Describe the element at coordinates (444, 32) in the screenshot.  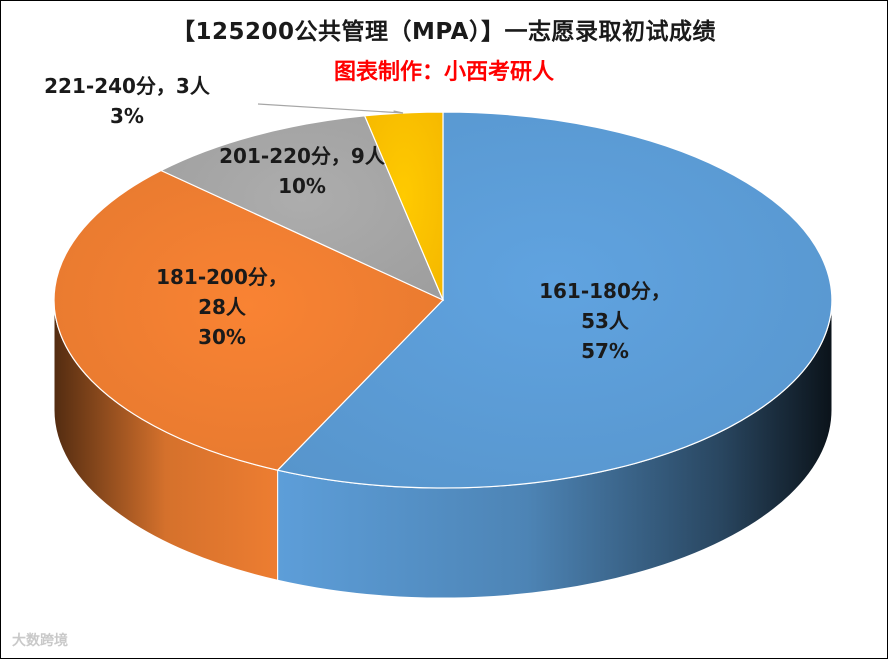
I see `chart-title: 【125200公共管理（MPA）】一志愿录取初试成绩` at that location.